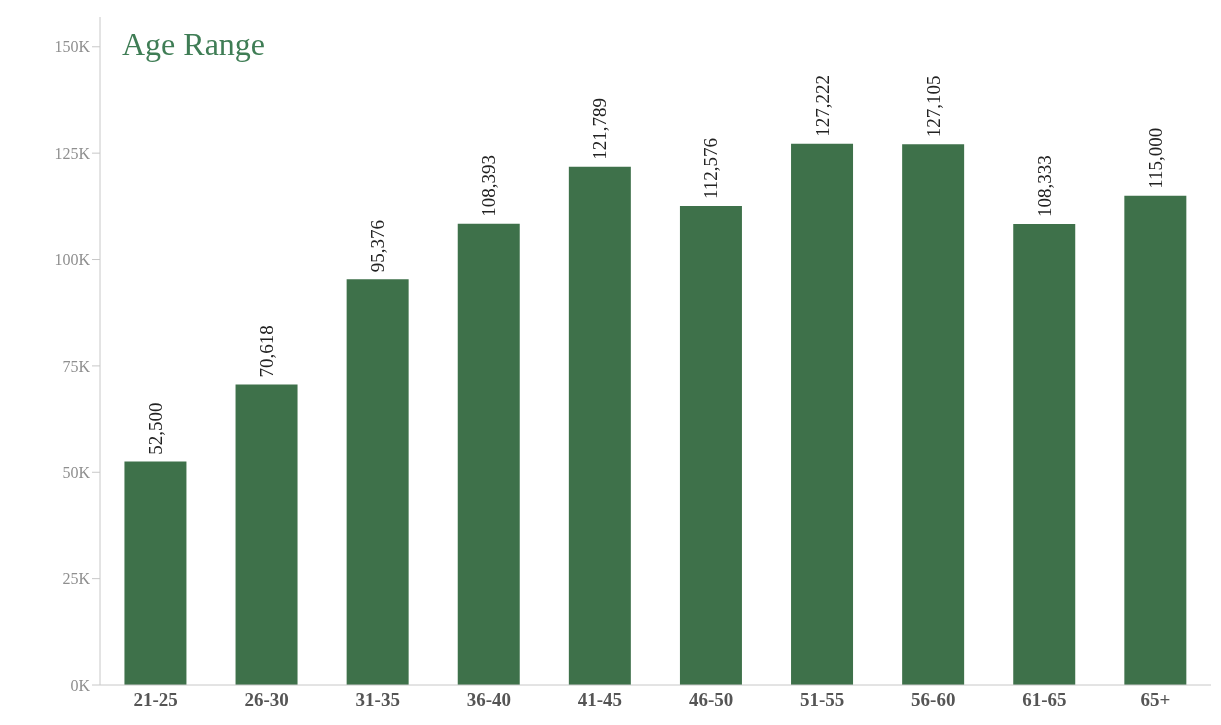  Describe the element at coordinates (933, 700) in the screenshot. I see `x-tick-label: 56-60` at that location.